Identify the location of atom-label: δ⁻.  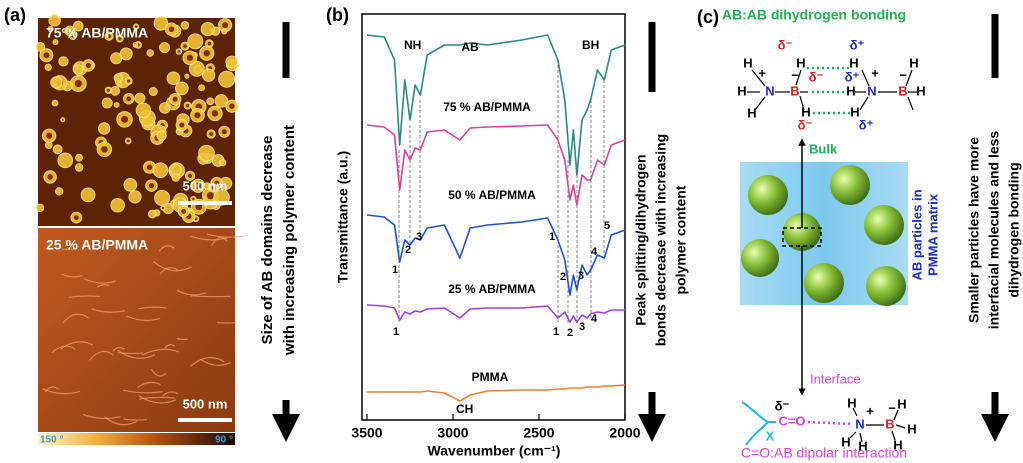
(816, 76).